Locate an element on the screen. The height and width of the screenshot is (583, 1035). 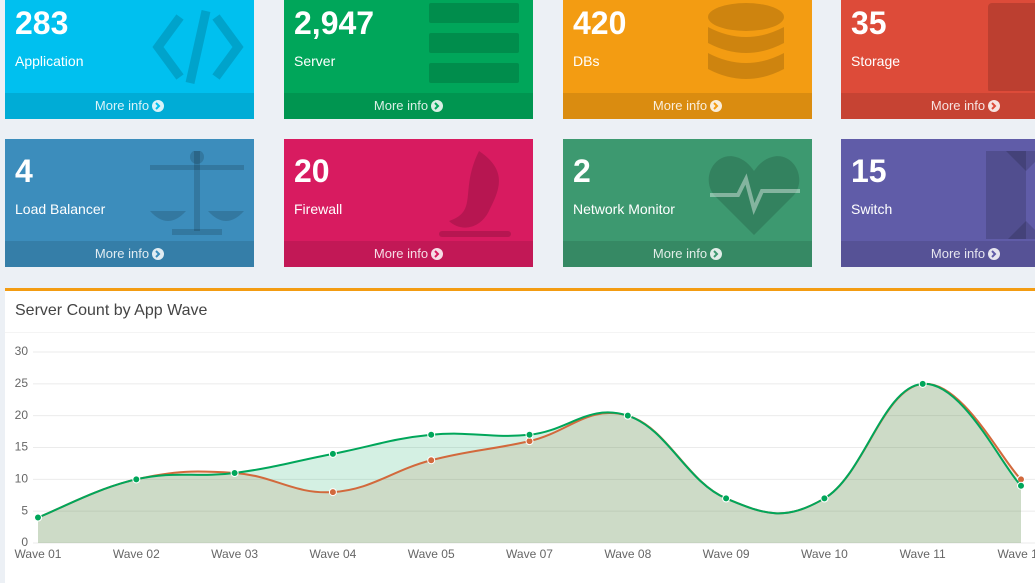
box-count: 2 is located at coordinates (582, 171).